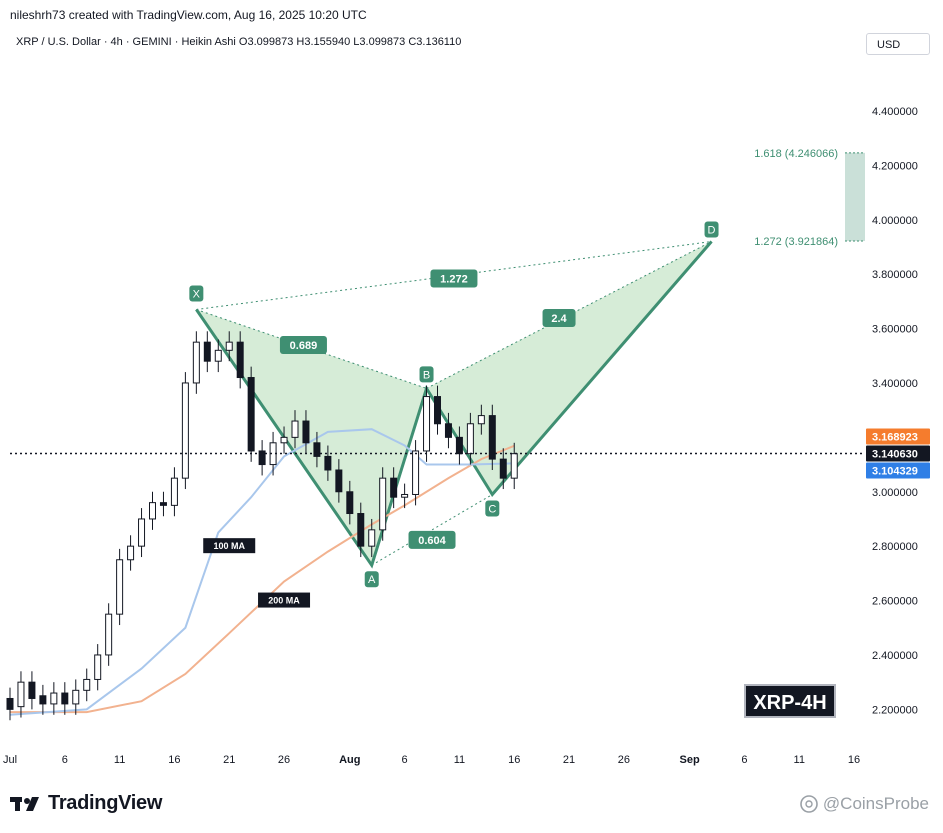 Image resolution: width=943 pixels, height=833 pixels. Describe the element at coordinates (875, 803) in the screenshot. I see `watermark-text: @CoinsProbe` at that location.